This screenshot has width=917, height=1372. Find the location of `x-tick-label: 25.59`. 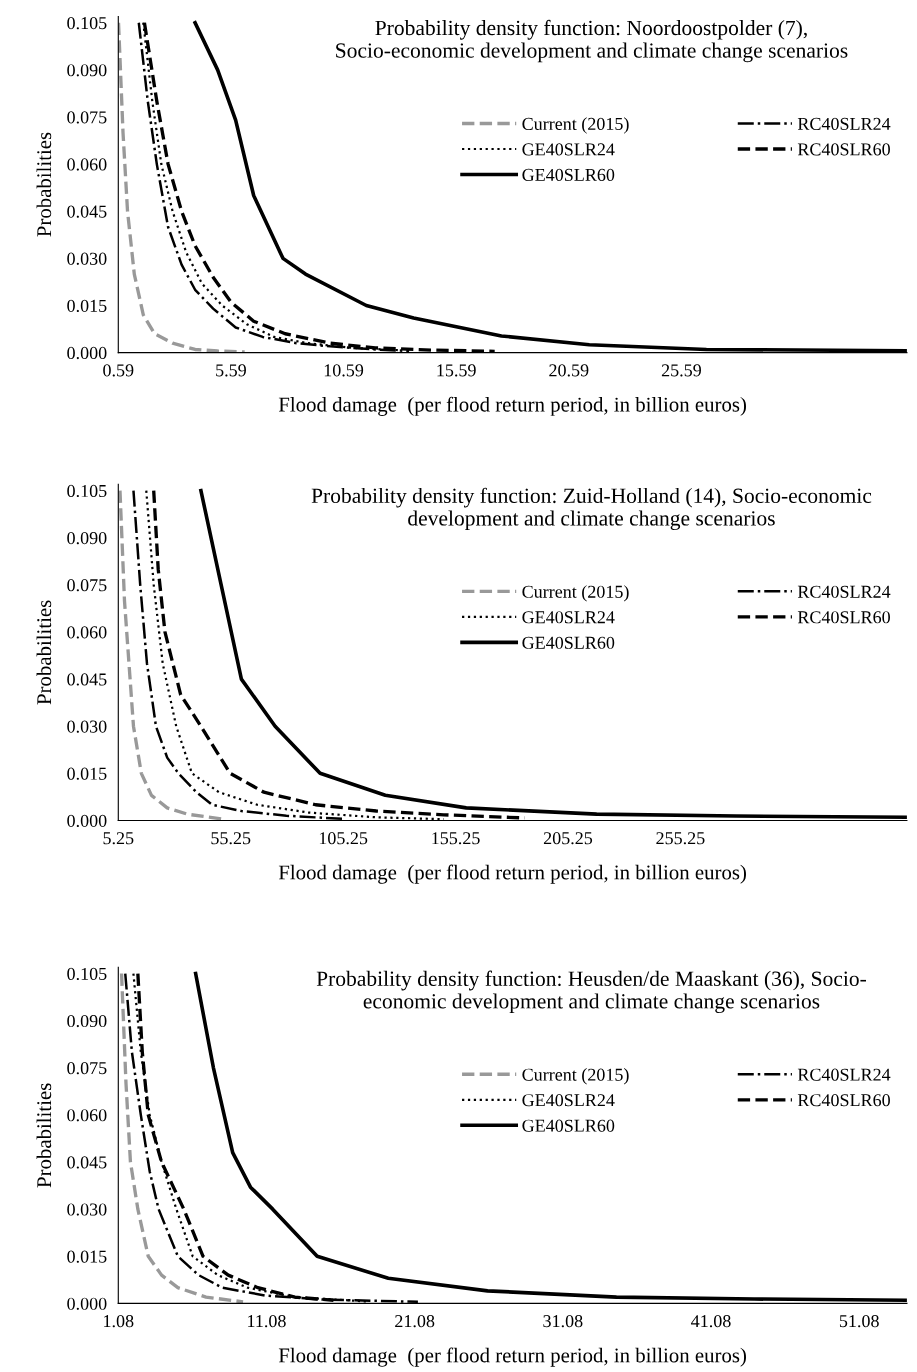

x-tick-label: 25.59 is located at coordinates (681, 370).